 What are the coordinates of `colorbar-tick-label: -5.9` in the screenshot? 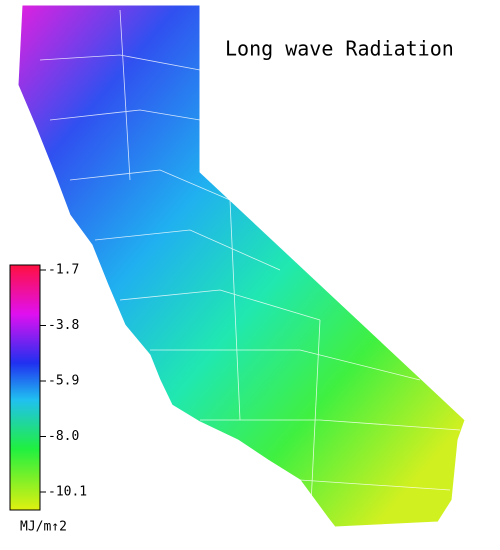 It's located at (63, 381).